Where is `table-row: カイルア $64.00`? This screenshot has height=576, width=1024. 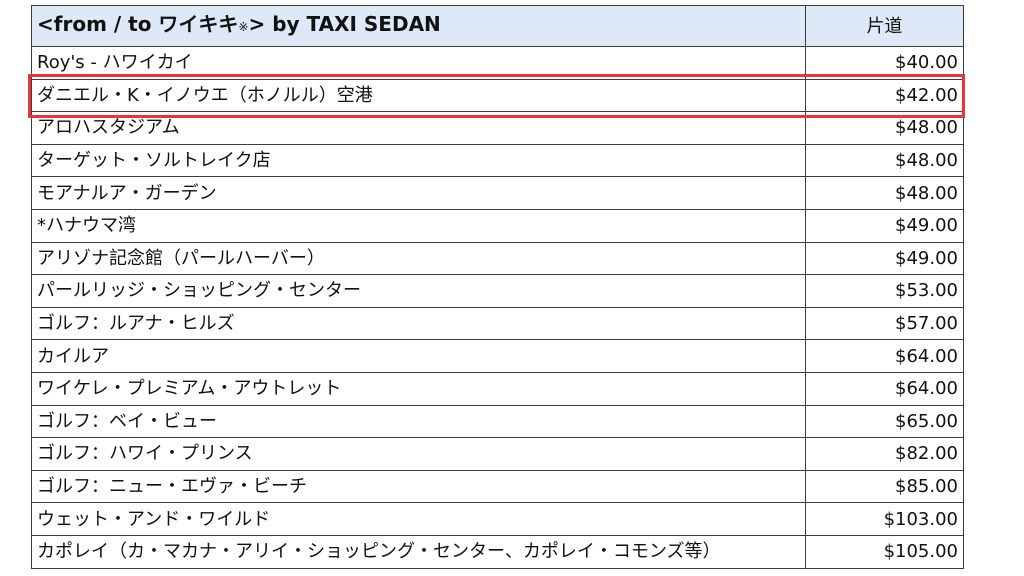 table-row: カイルア $64.00 is located at coordinates (497, 356).